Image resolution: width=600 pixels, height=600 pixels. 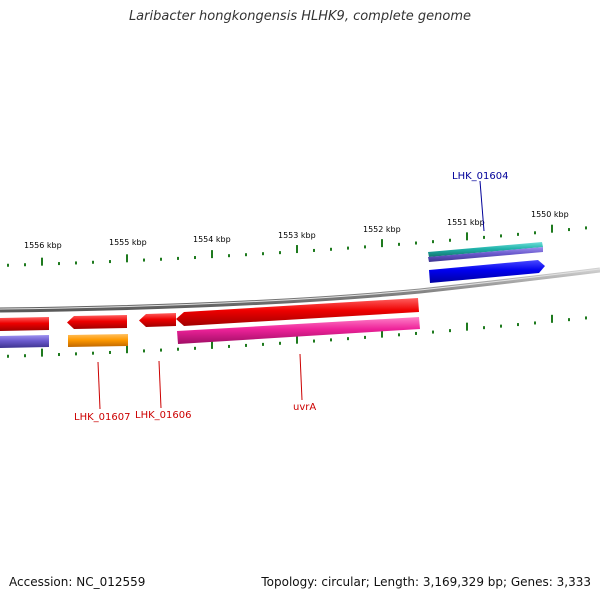 I want to click on upper-tick-ruler, so click(x=297, y=245).